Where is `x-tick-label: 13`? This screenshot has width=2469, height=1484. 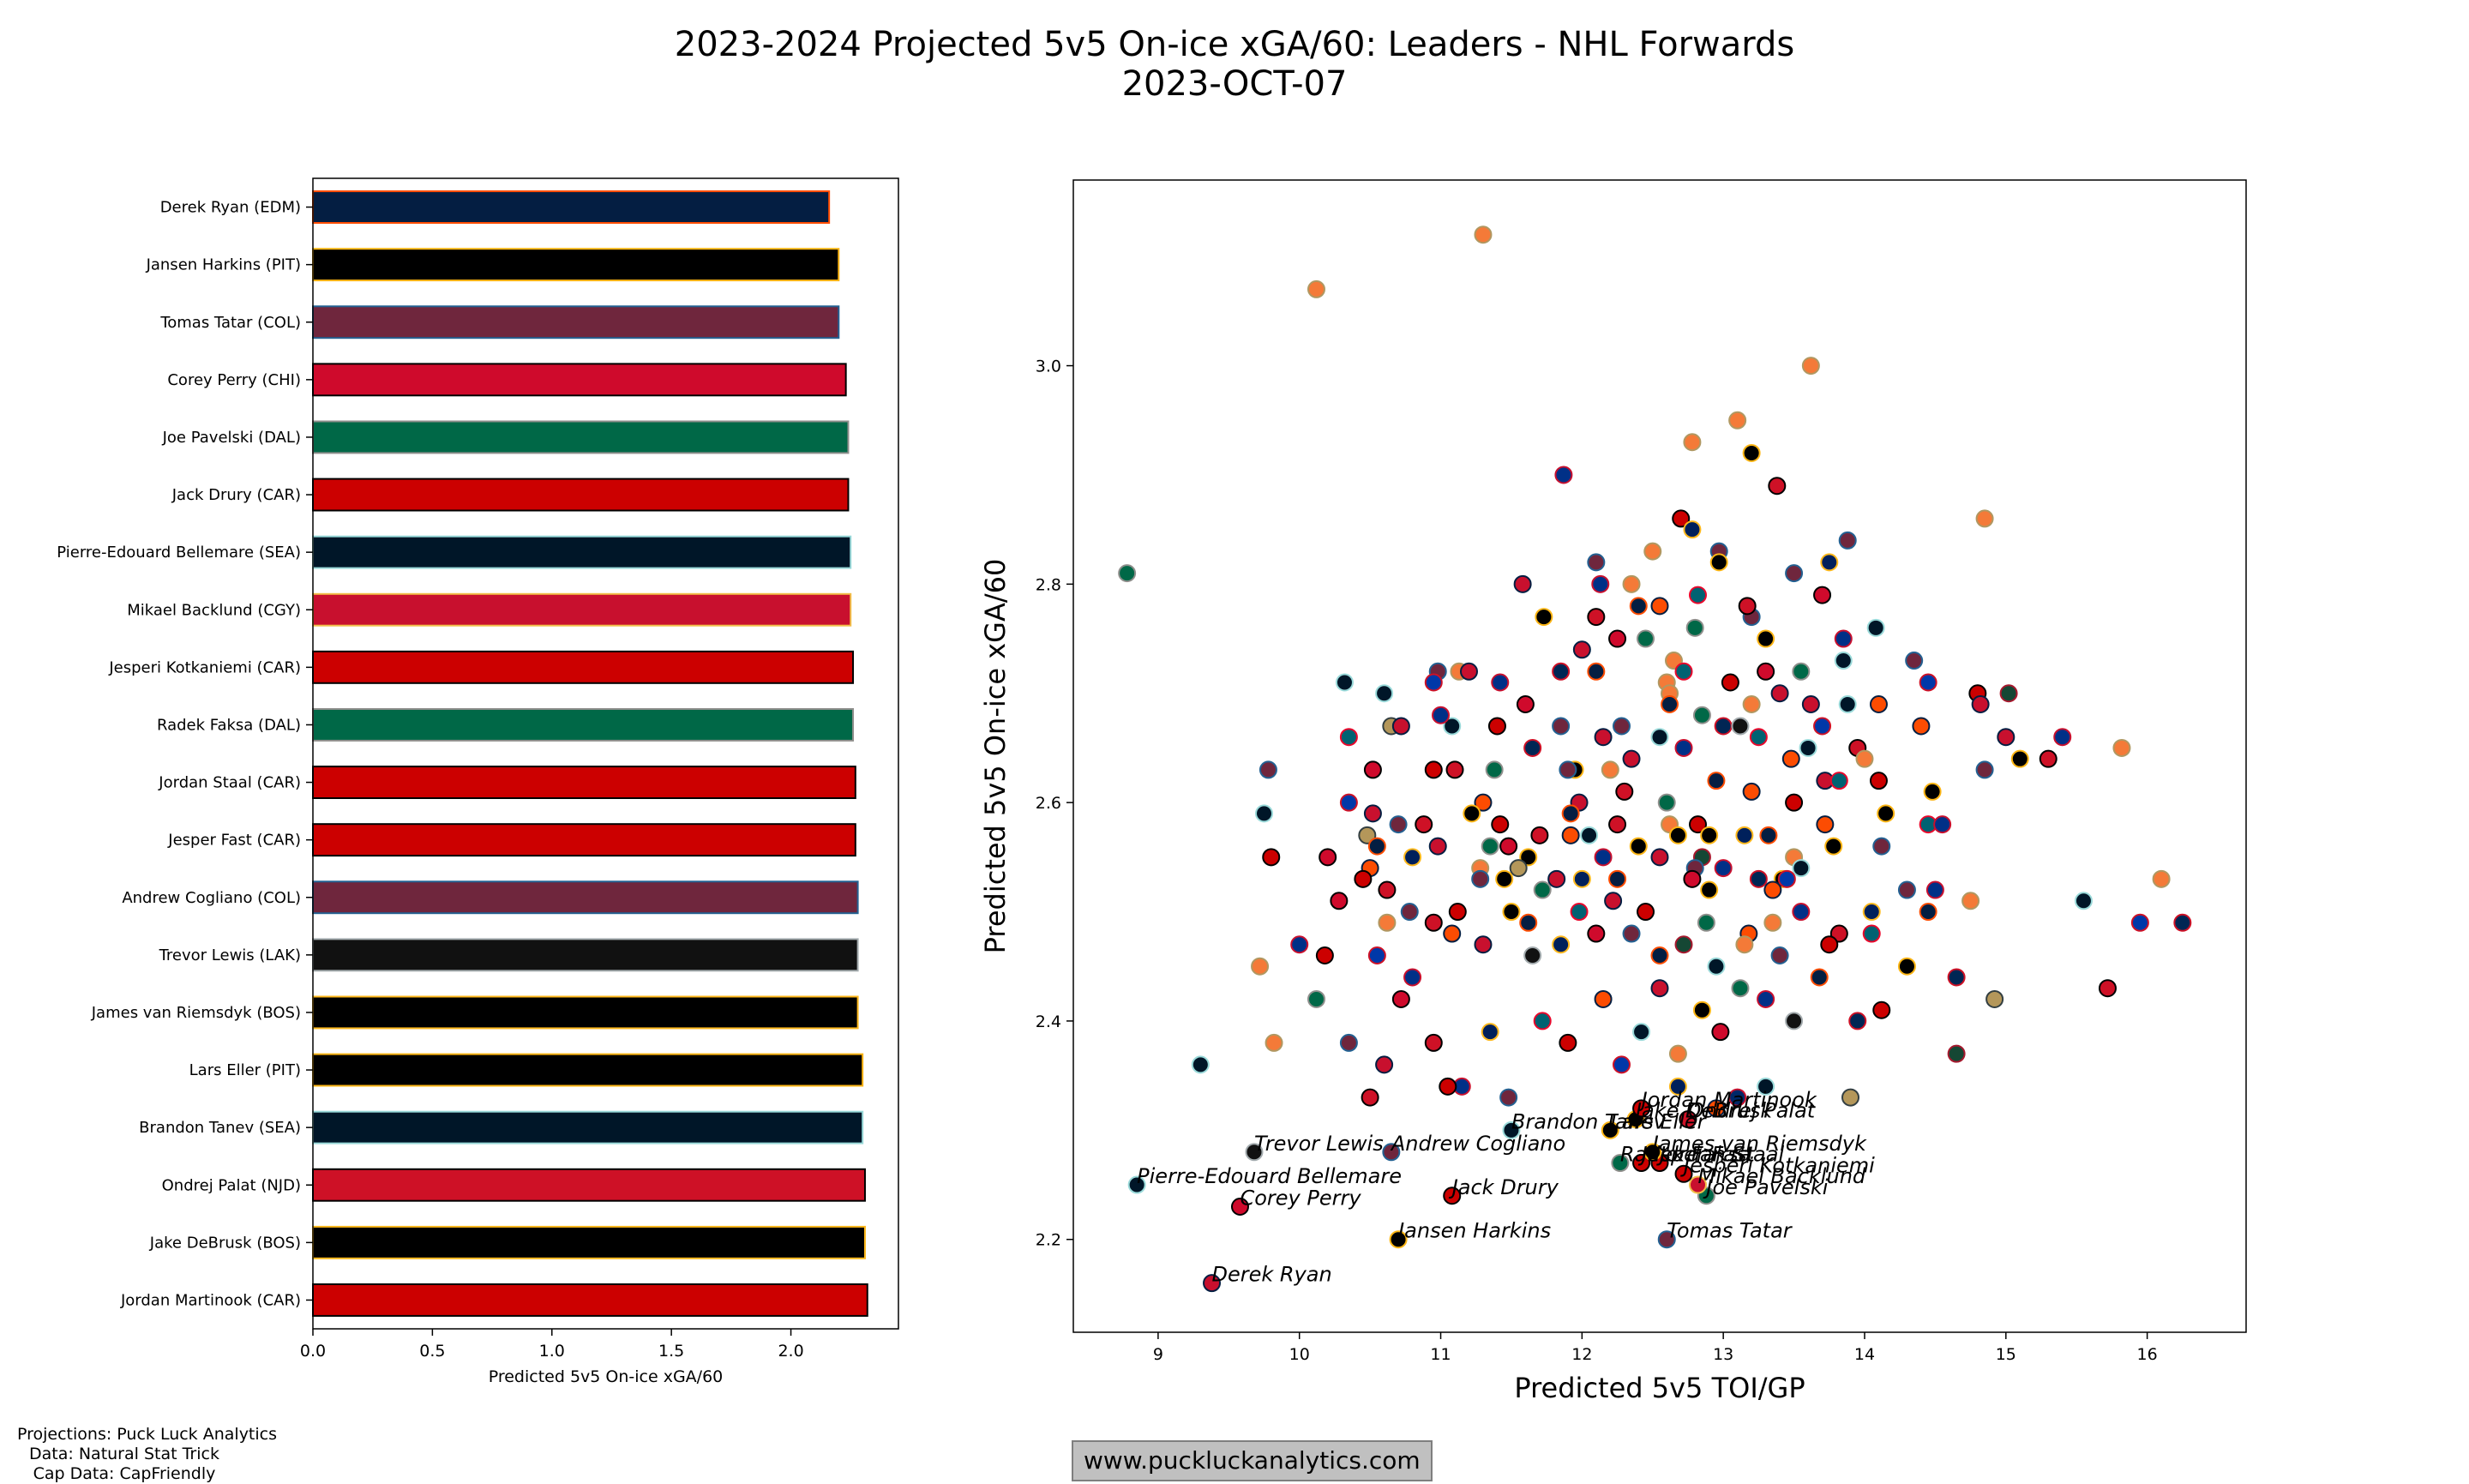 x-tick-label: 13 is located at coordinates (1723, 1354).